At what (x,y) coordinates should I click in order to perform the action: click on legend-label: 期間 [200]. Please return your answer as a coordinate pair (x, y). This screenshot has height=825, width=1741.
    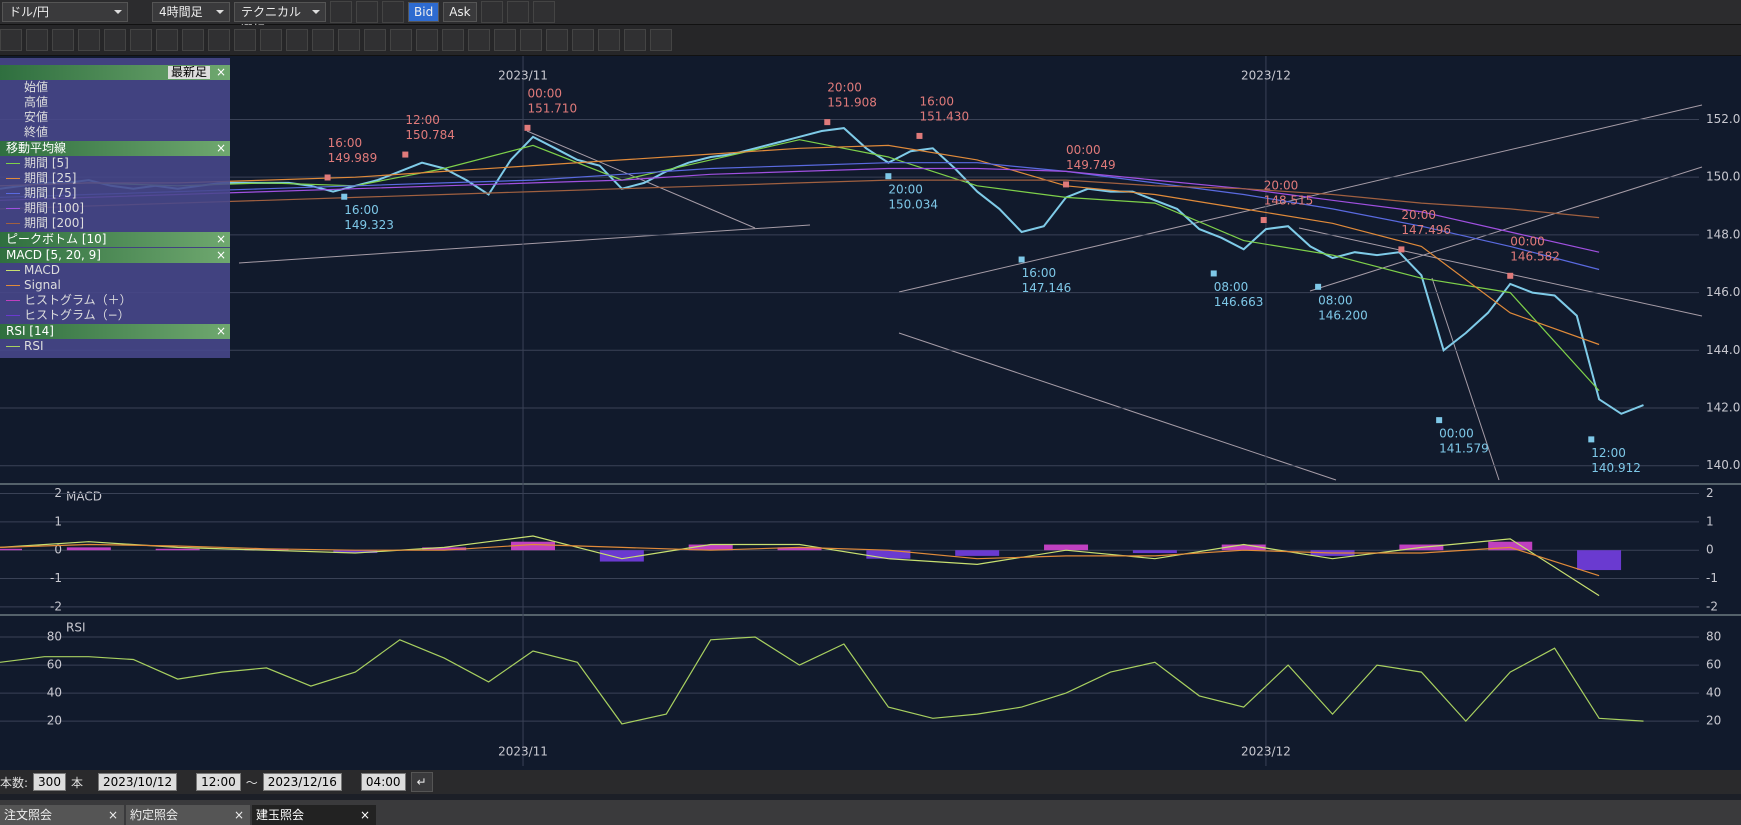
    Looking at the image, I should click on (54, 223).